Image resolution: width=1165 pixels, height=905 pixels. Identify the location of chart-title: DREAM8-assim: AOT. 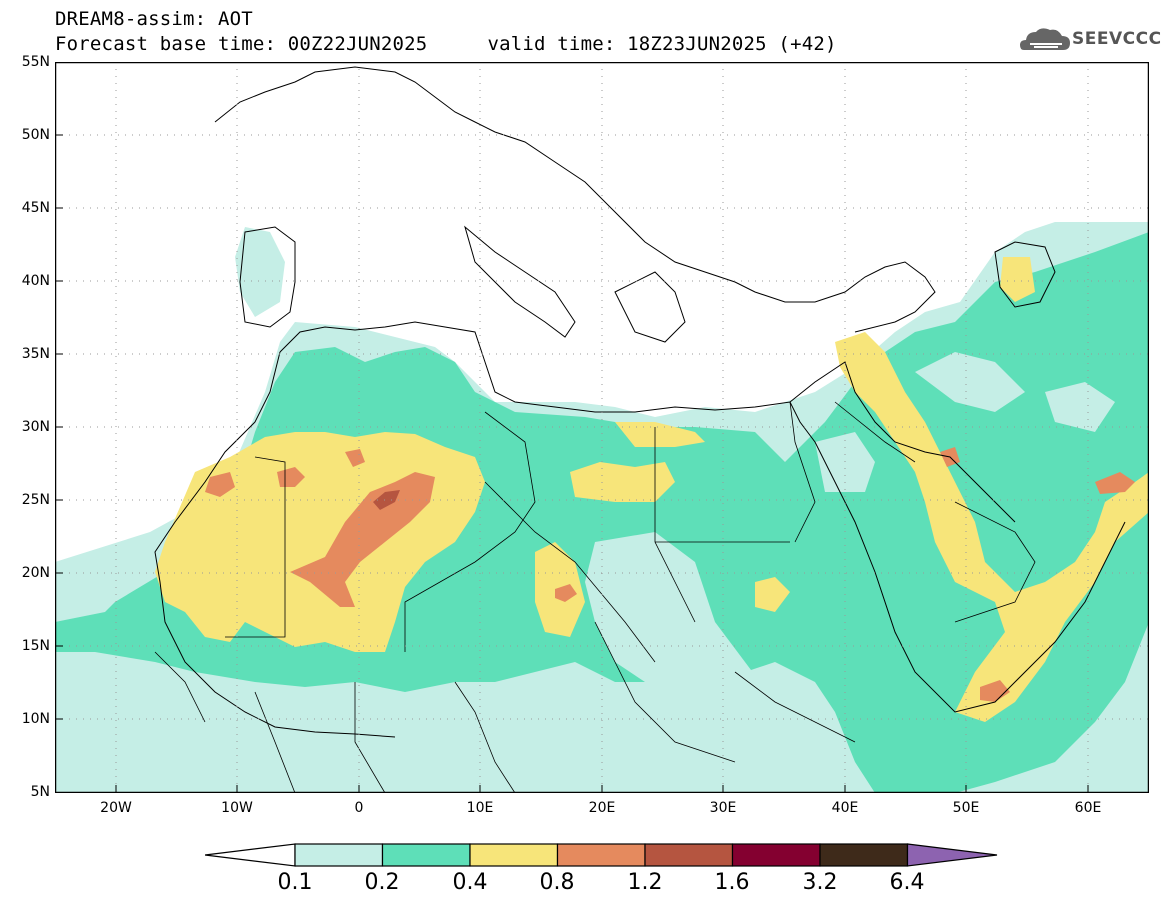
(154, 19).